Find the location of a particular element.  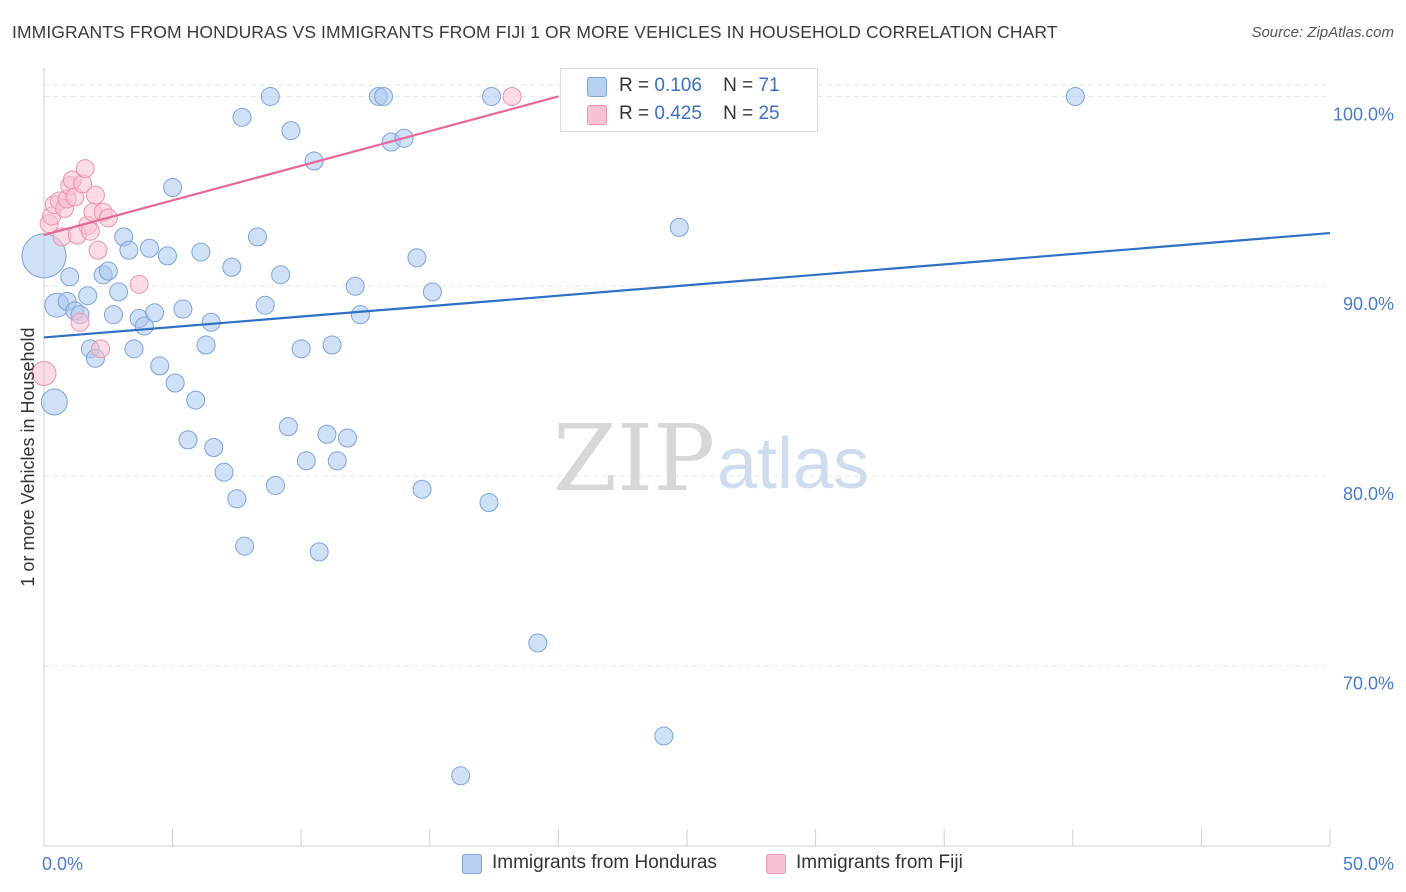

legend-r-value-fiji: 0.425 is located at coordinates (678, 113).